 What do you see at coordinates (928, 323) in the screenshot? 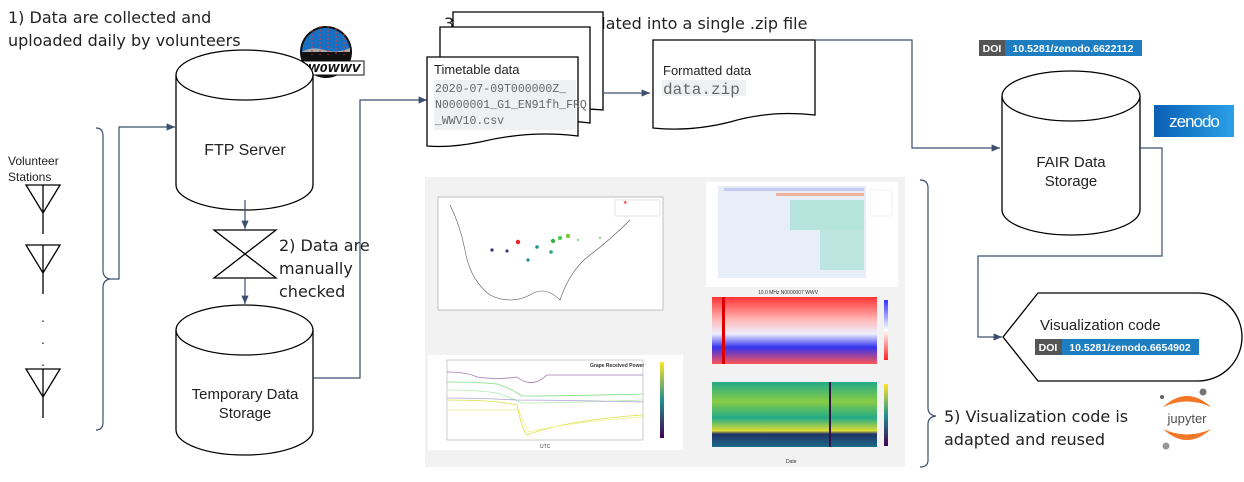
I see `figures-brace` at bounding box center [928, 323].